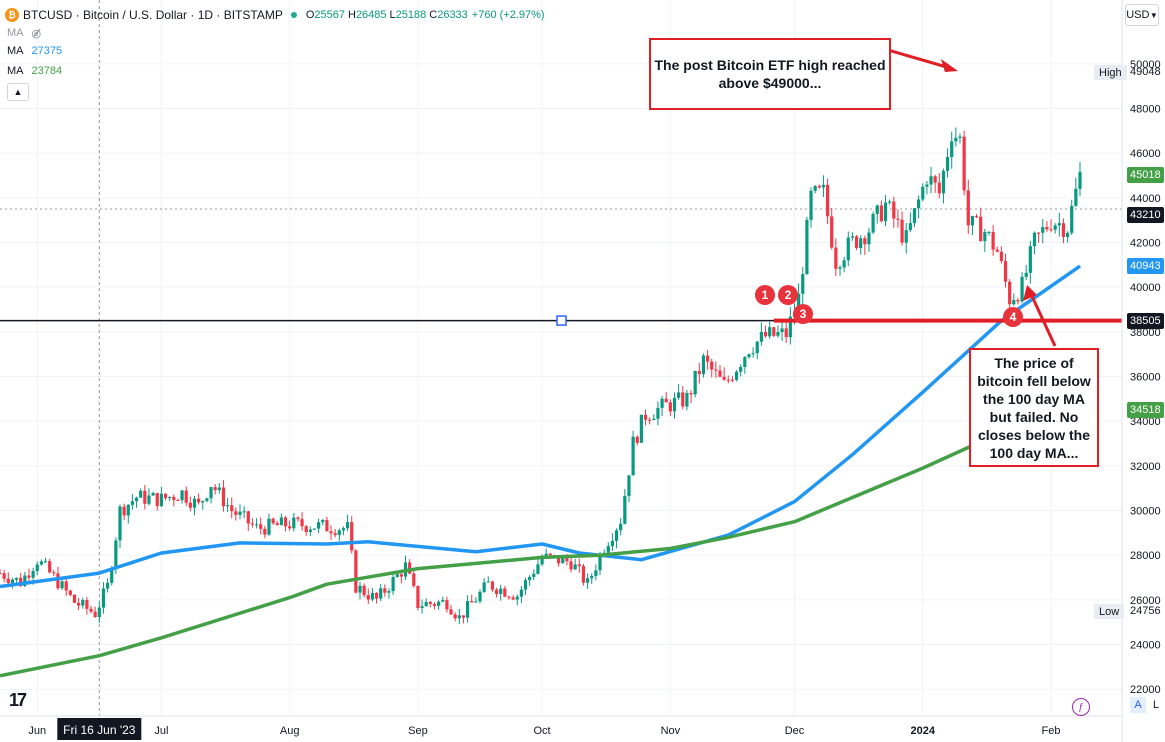  What do you see at coordinates (35, 71) in the screenshot?
I see `indicator-ma-200: MA 23784` at bounding box center [35, 71].